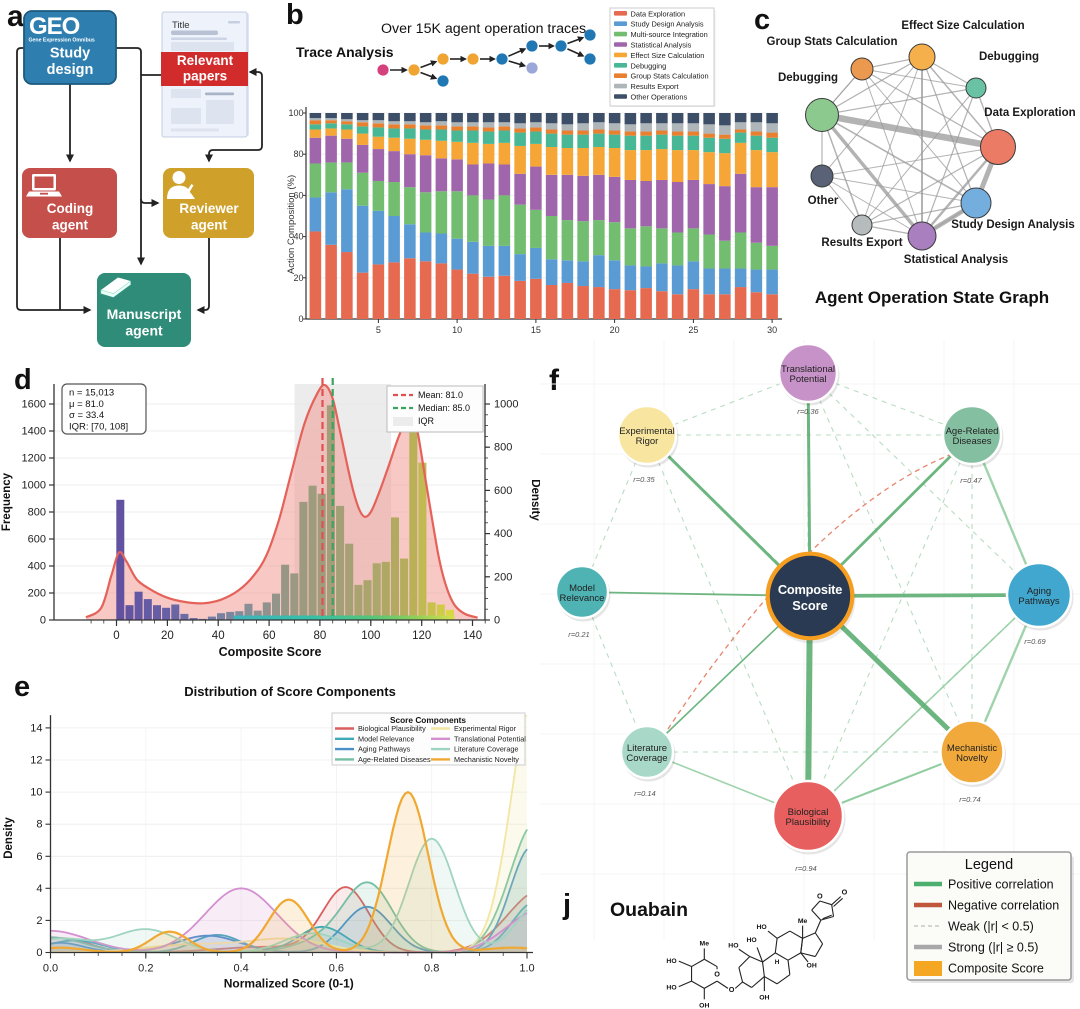 Image resolution: width=1080 pixels, height=1009 pixels. Describe the element at coordinates (7, 501) in the screenshot. I see `svg-text: Frequency` at that location.